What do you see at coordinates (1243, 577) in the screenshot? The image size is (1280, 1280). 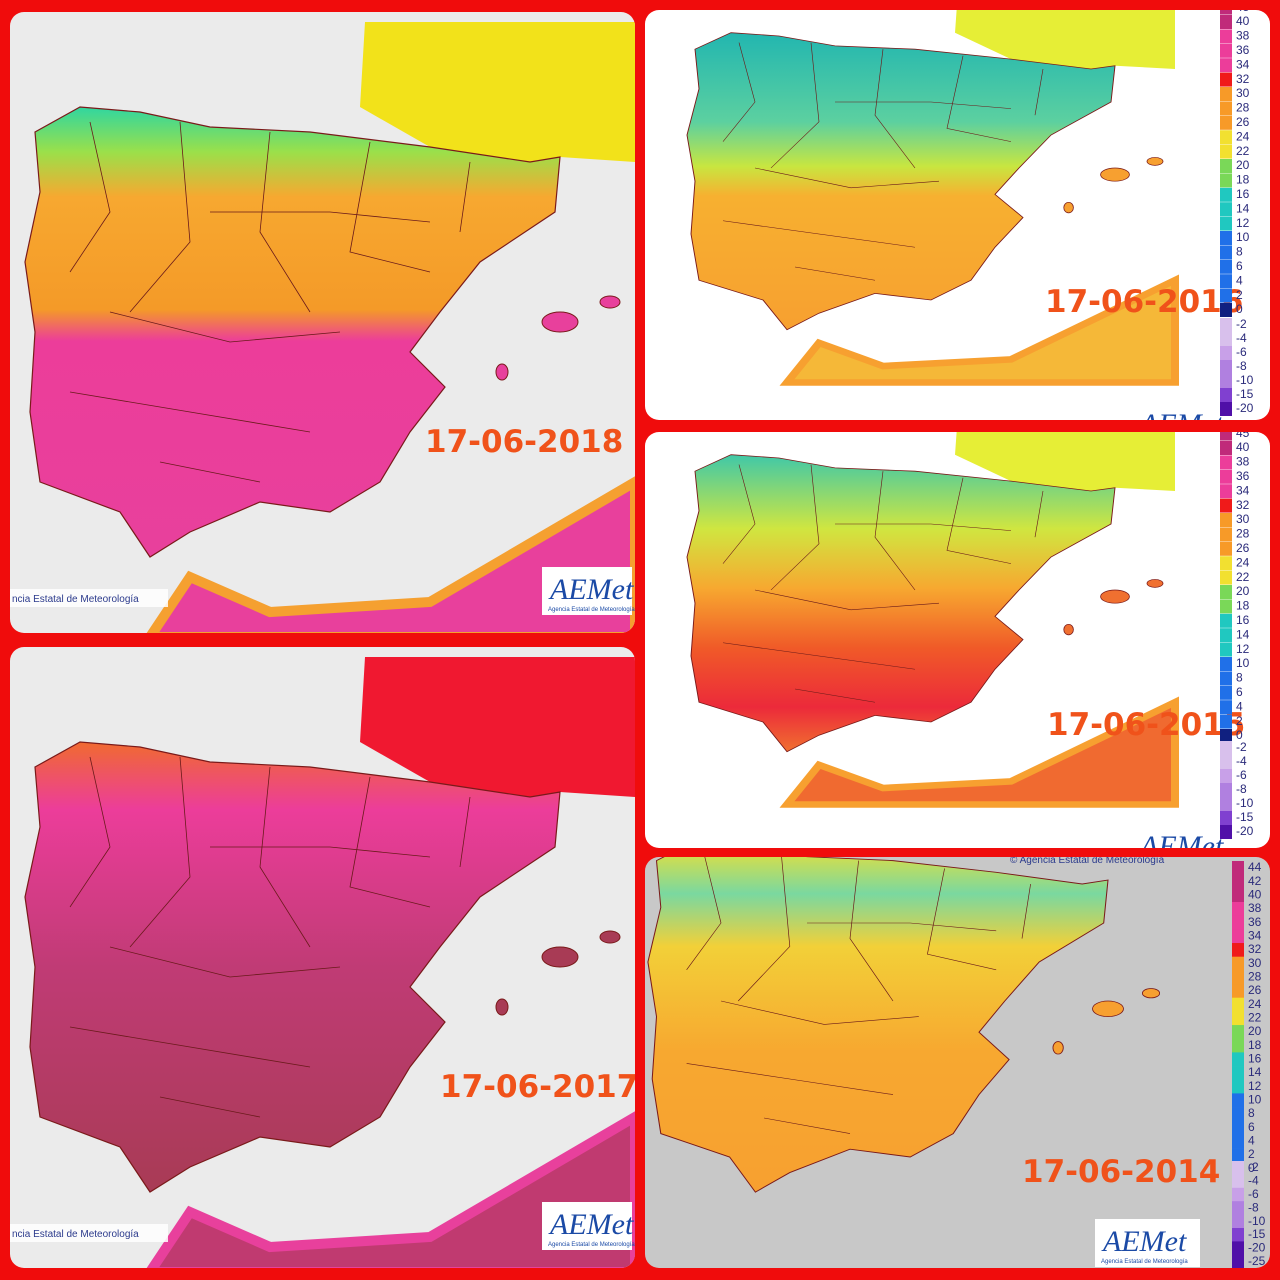 I see `legend-label: 22` at bounding box center [1243, 577].